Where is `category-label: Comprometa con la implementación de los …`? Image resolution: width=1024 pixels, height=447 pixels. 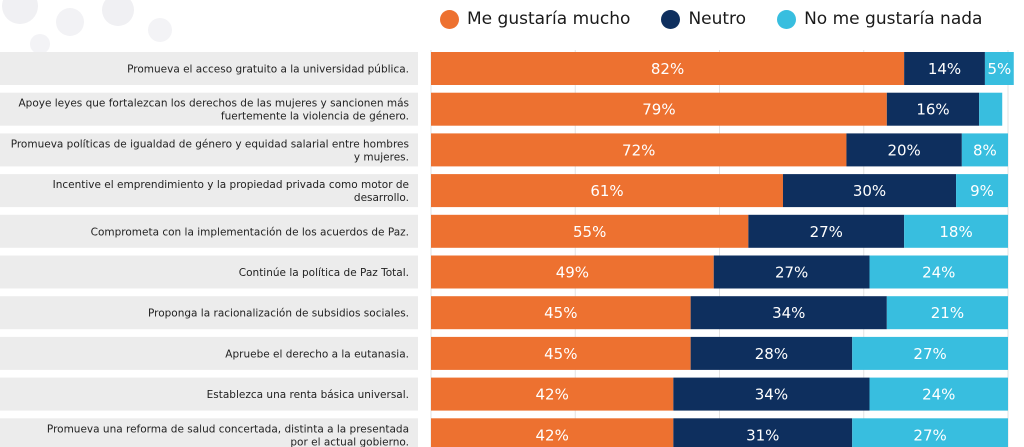 category-label: Comprometa con la implementación de los … is located at coordinates (250, 232).